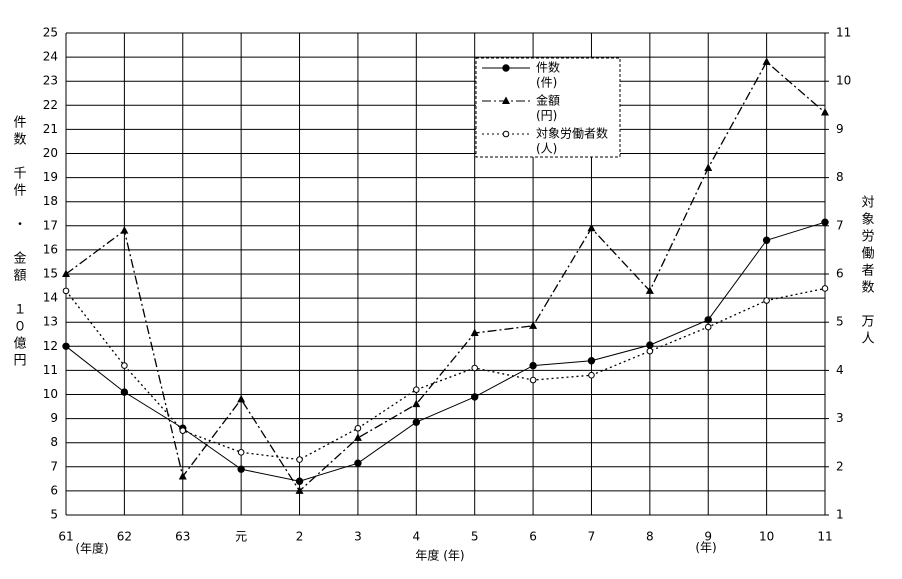 This screenshot has width=902, height=579. I want to click on y-tick-label: 7, so click(54, 466).